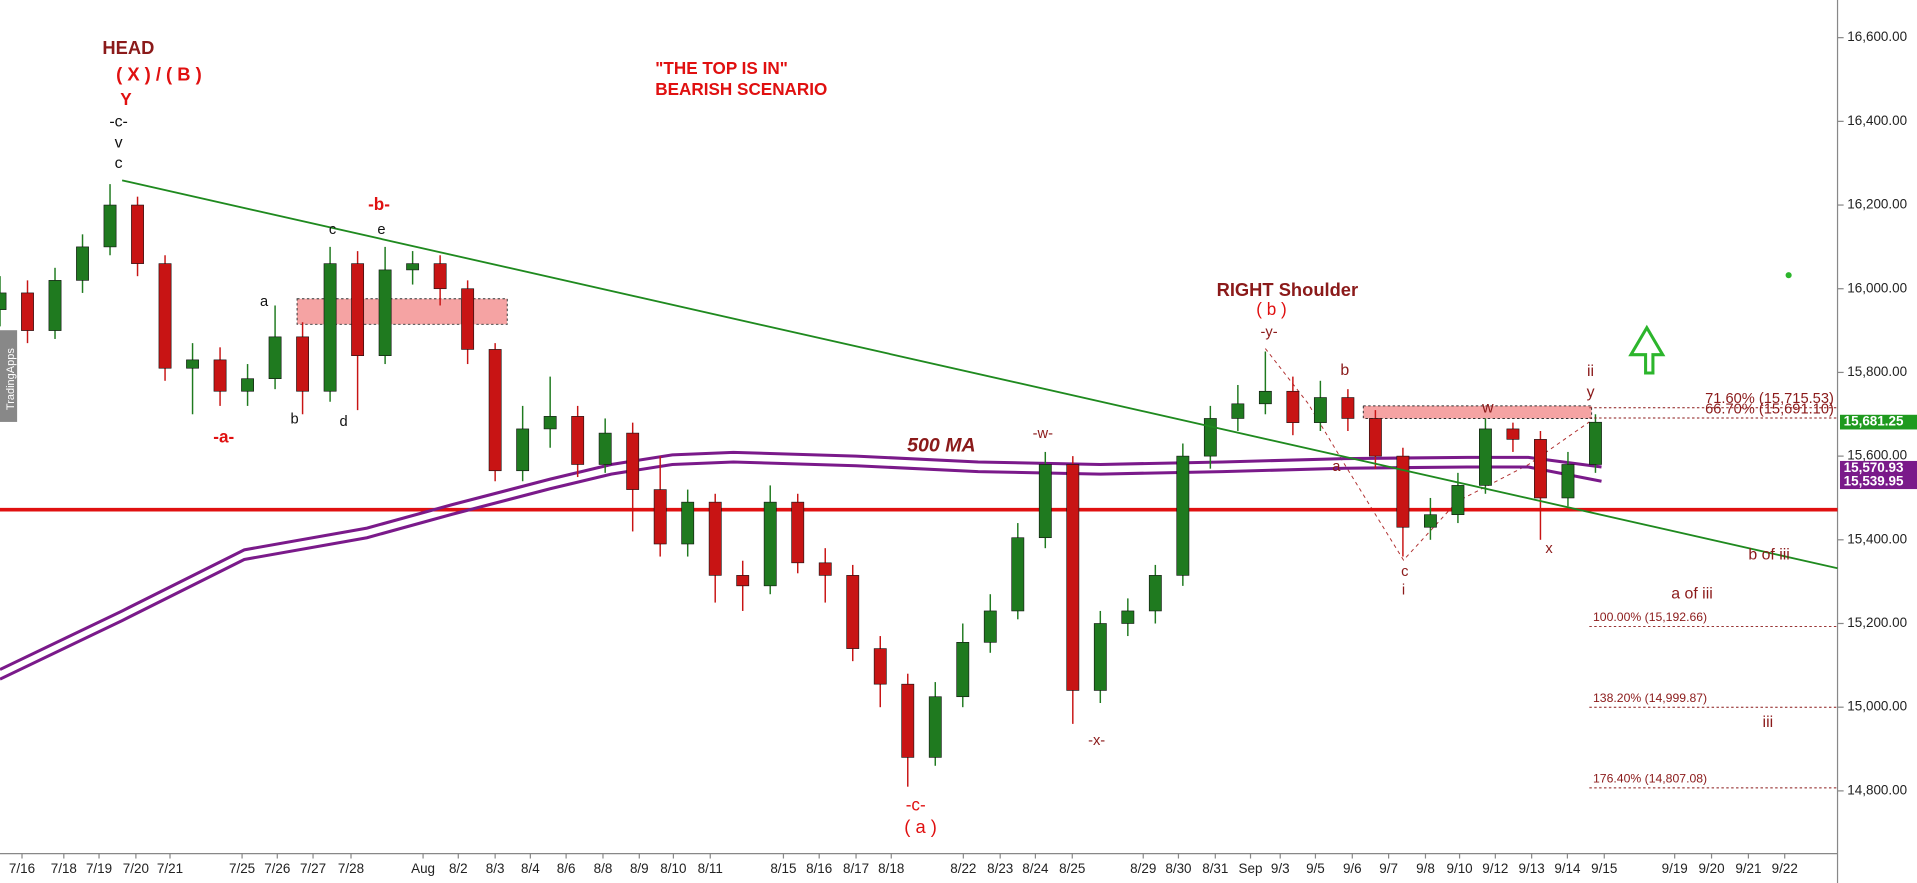 The height and width of the screenshot is (883, 1917). I want to click on y-tick-label: 16,000.00, so click(1877, 287).